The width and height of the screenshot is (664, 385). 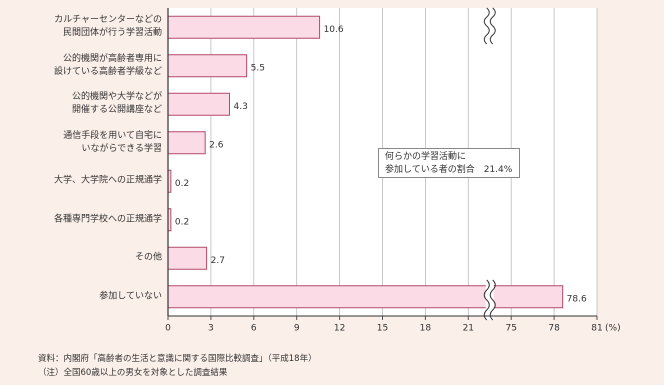 I want to click on value-label: 2.6, so click(x=216, y=145).